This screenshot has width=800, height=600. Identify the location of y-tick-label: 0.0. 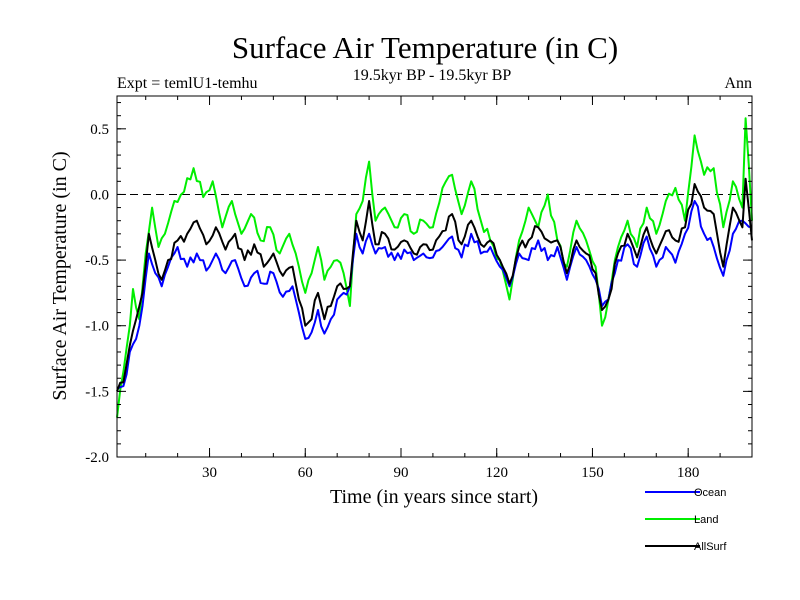
(99, 195).